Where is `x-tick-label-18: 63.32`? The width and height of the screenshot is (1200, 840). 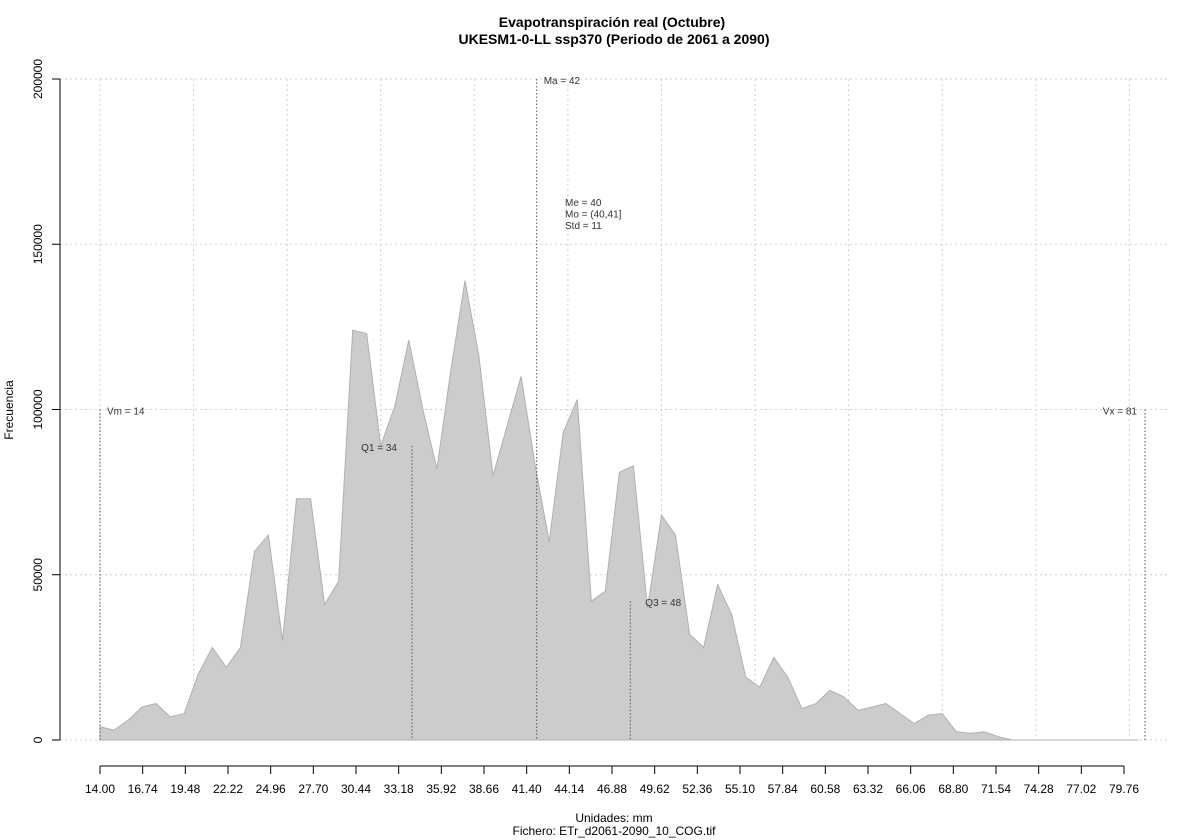
x-tick-label-18: 63.32 is located at coordinates (868, 789).